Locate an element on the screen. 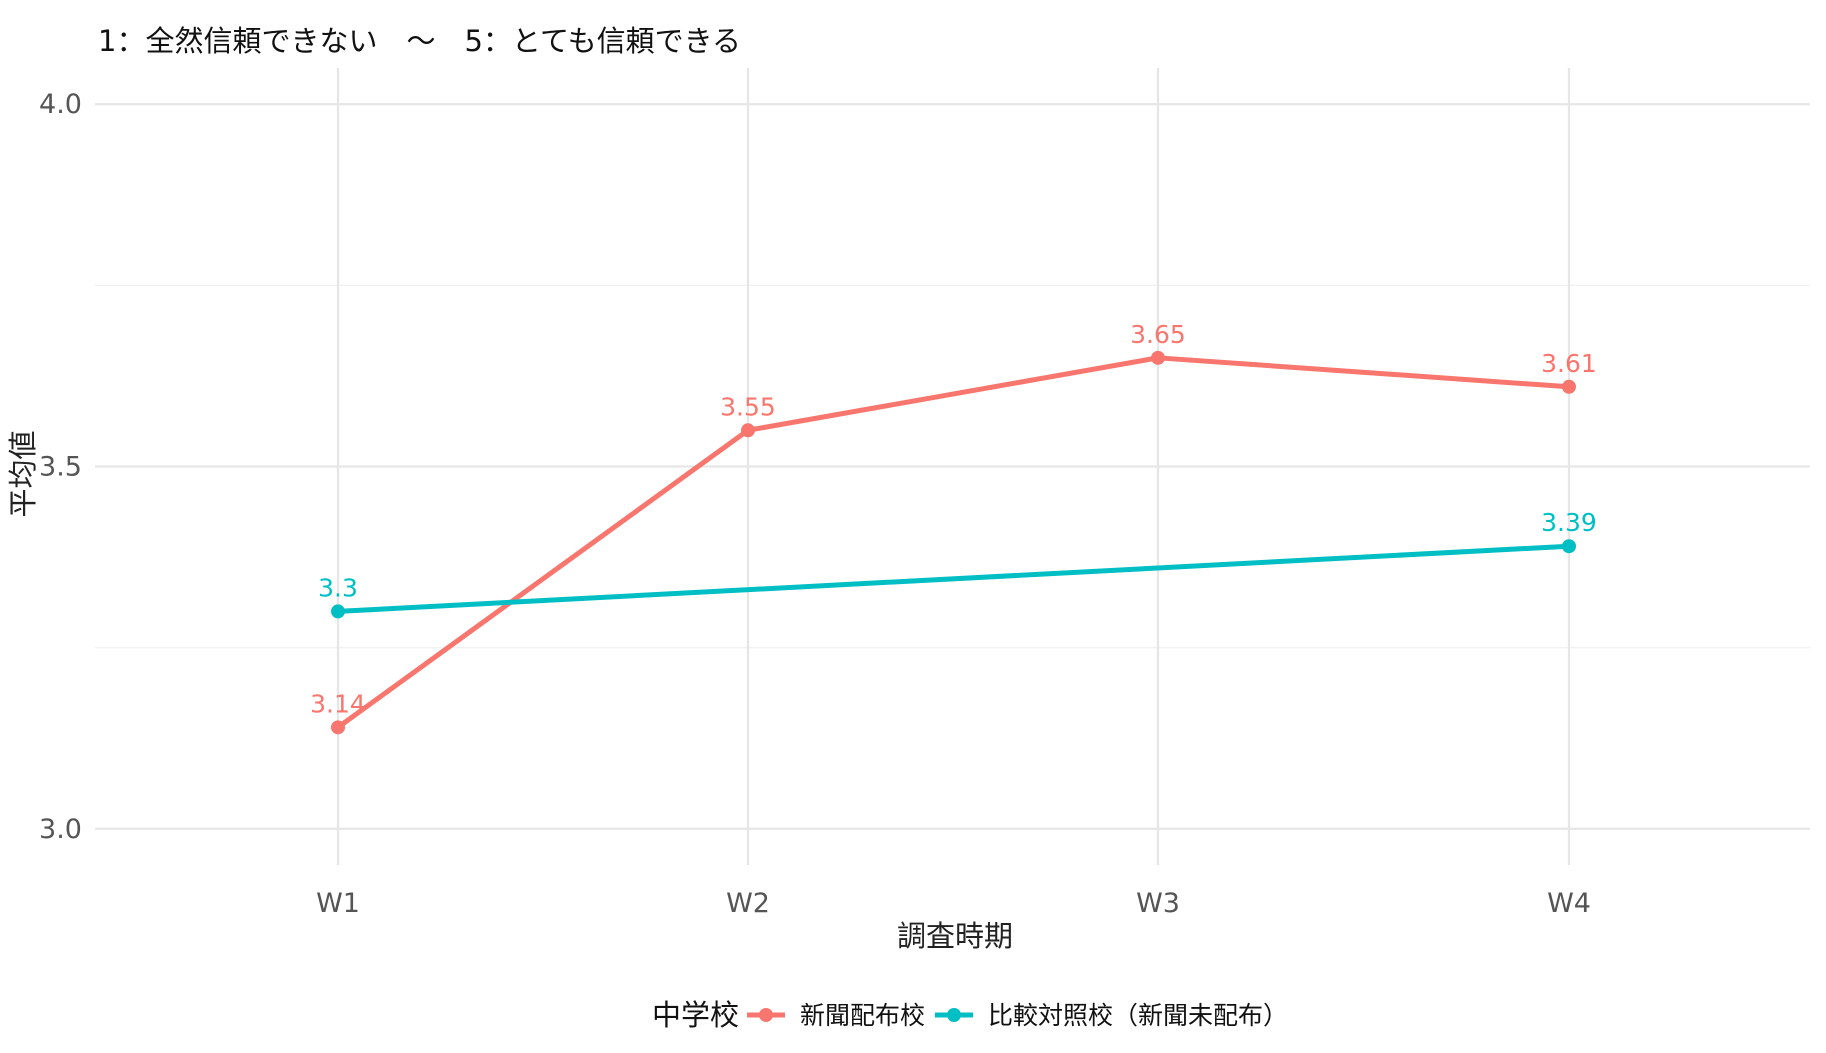 The image size is (1826, 1053). y-tick-label: 3.0 is located at coordinates (60, 829).